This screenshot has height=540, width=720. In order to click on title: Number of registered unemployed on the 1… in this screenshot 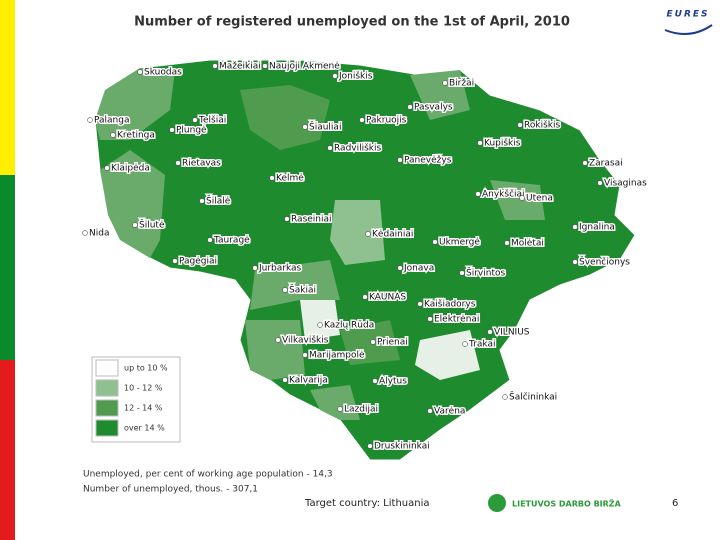, I will do `click(352, 22)`.